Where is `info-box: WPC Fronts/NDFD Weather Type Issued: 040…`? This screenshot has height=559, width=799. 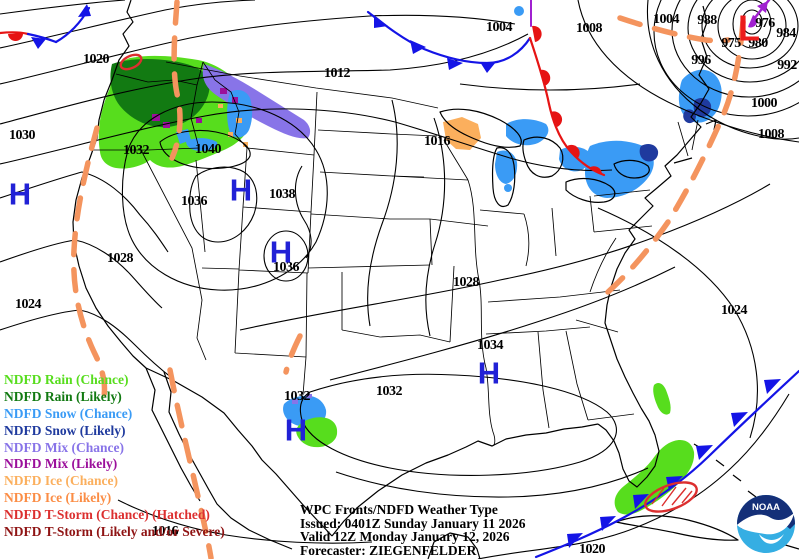
info-box: WPC Fronts/NDFD Weather Type Issued: 040… is located at coordinates (412, 530).